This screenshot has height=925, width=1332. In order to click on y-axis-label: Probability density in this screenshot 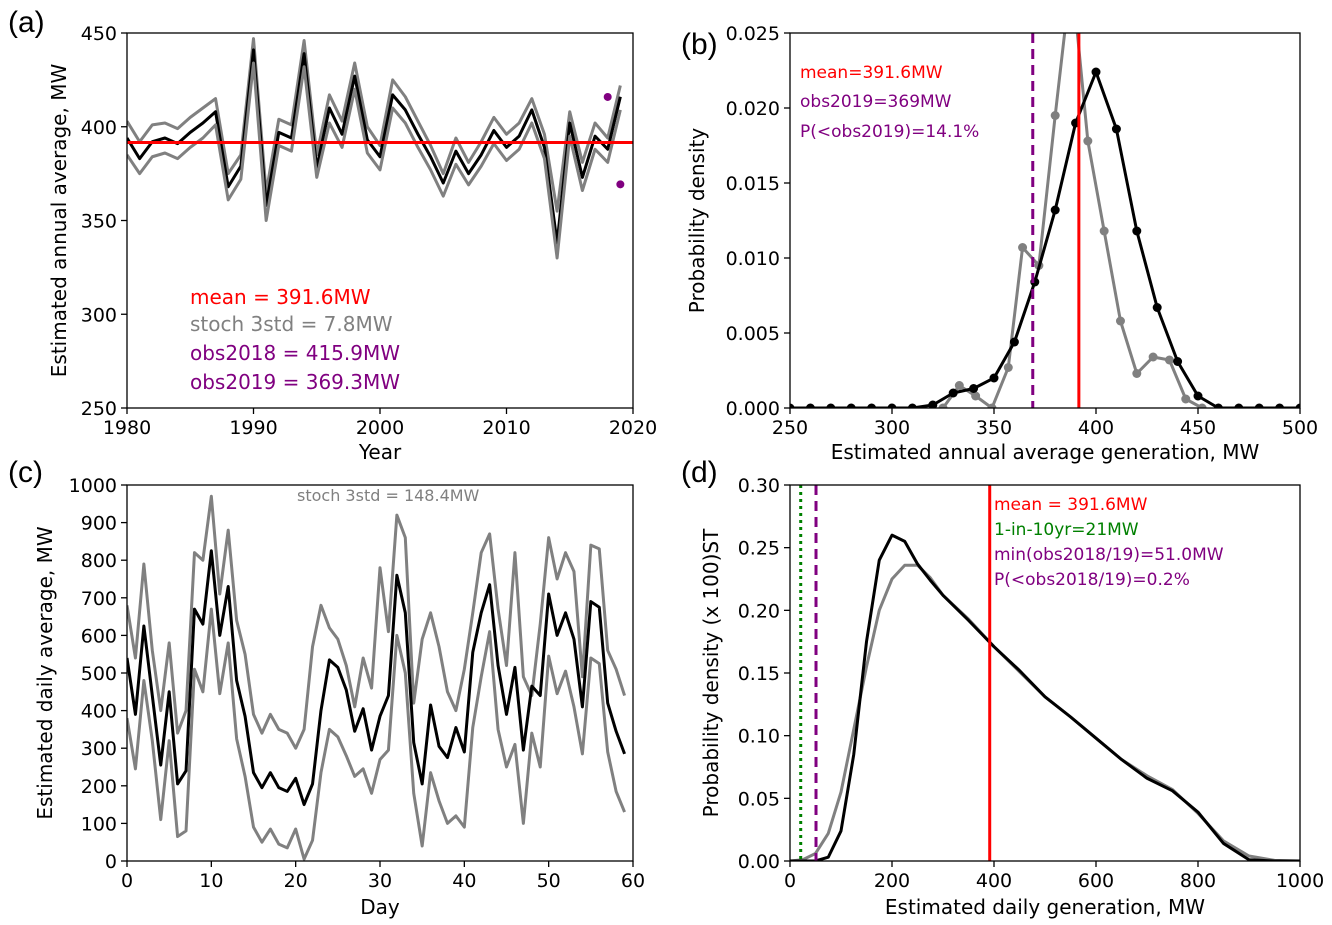, I will do `click(697, 221)`.